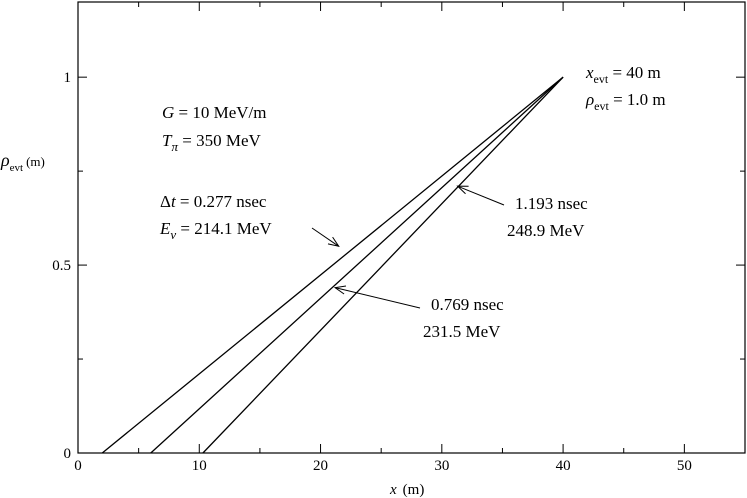 The image size is (747, 498). What do you see at coordinates (377, 298) in the screenshot?
I see `line2-arrow-shaft` at bounding box center [377, 298].